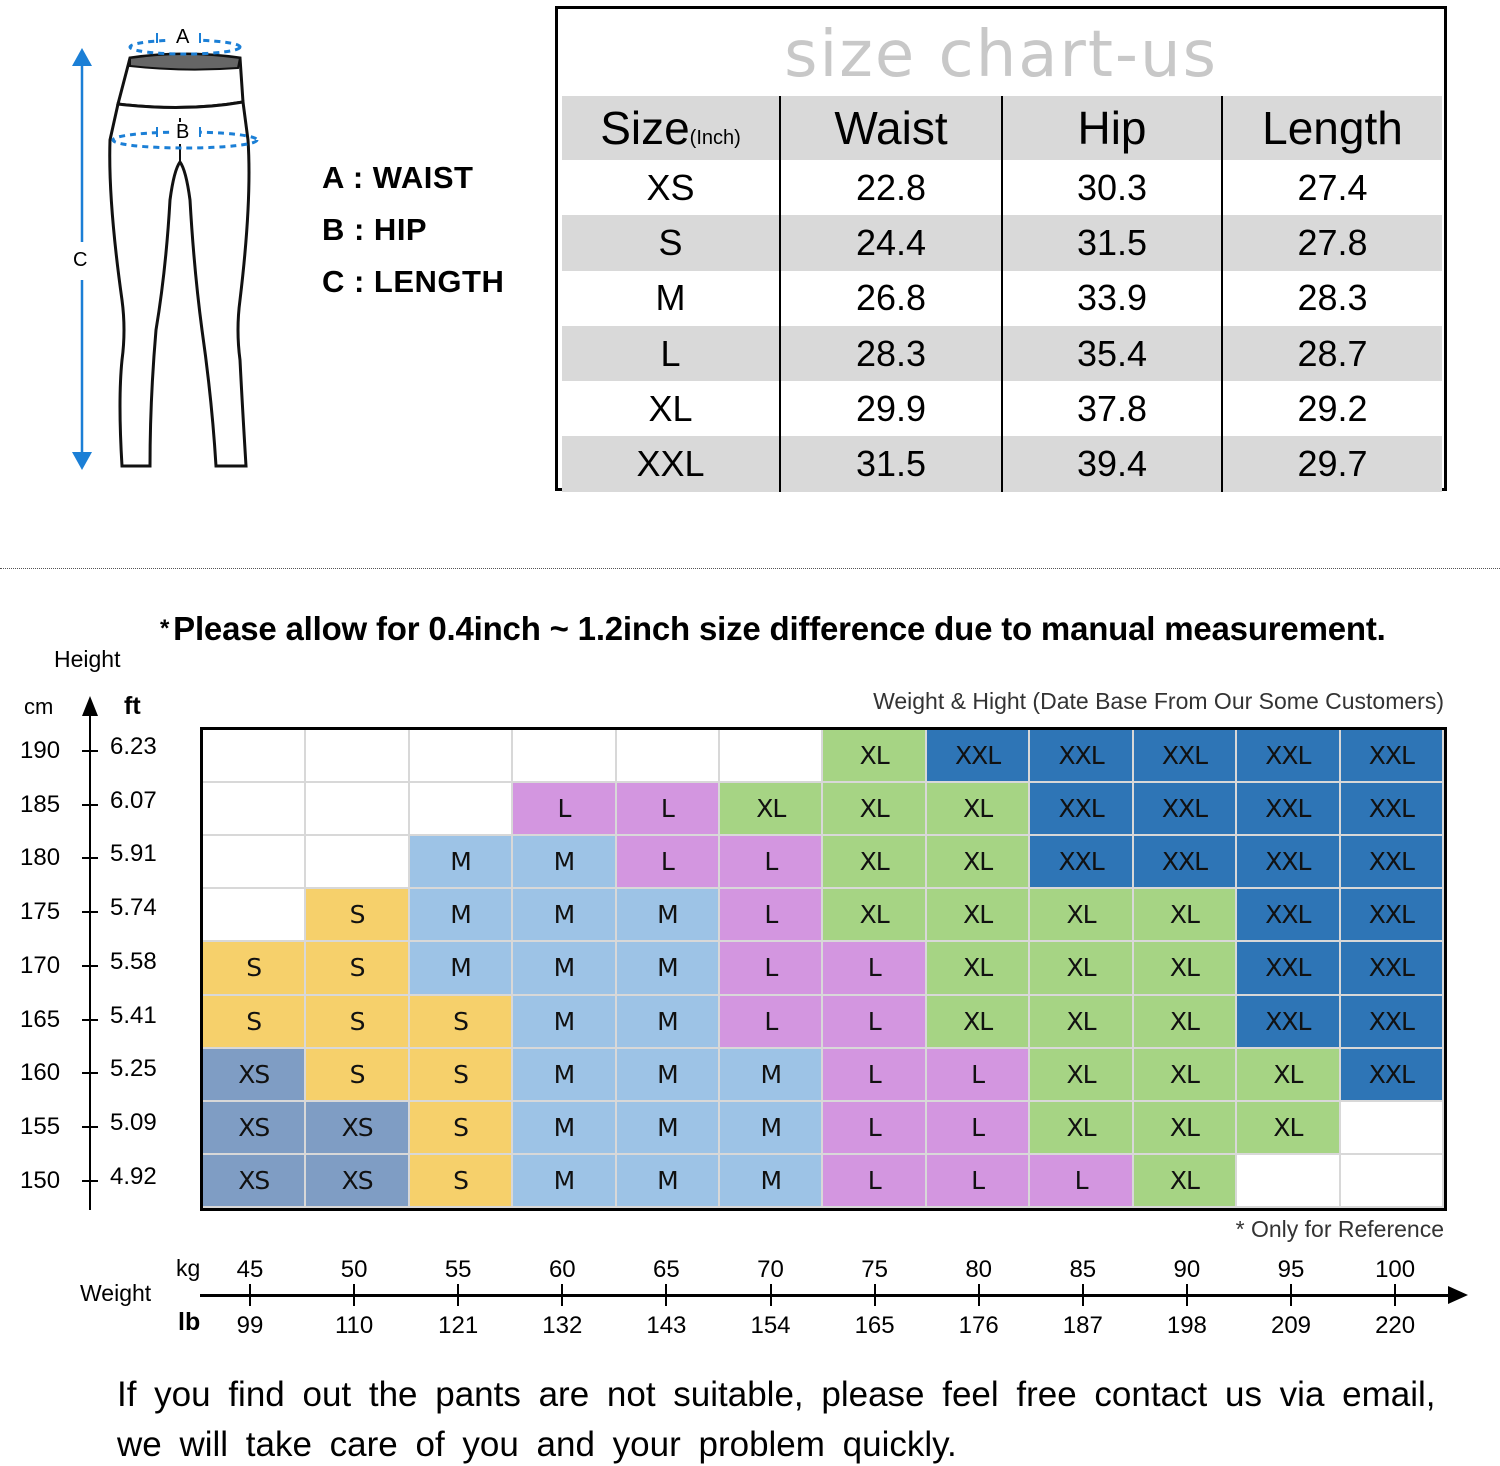 This screenshot has height=1466, width=1500. Describe the element at coordinates (116, 1293) in the screenshot. I see `x-axis-title: Weight` at that location.